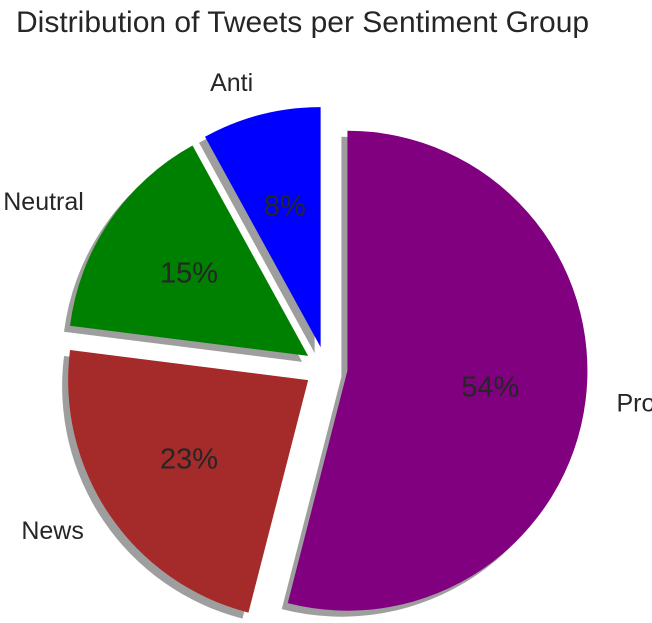  Describe the element at coordinates (43, 202) in the screenshot. I see `slice-label-neutral: Neutral` at that location.